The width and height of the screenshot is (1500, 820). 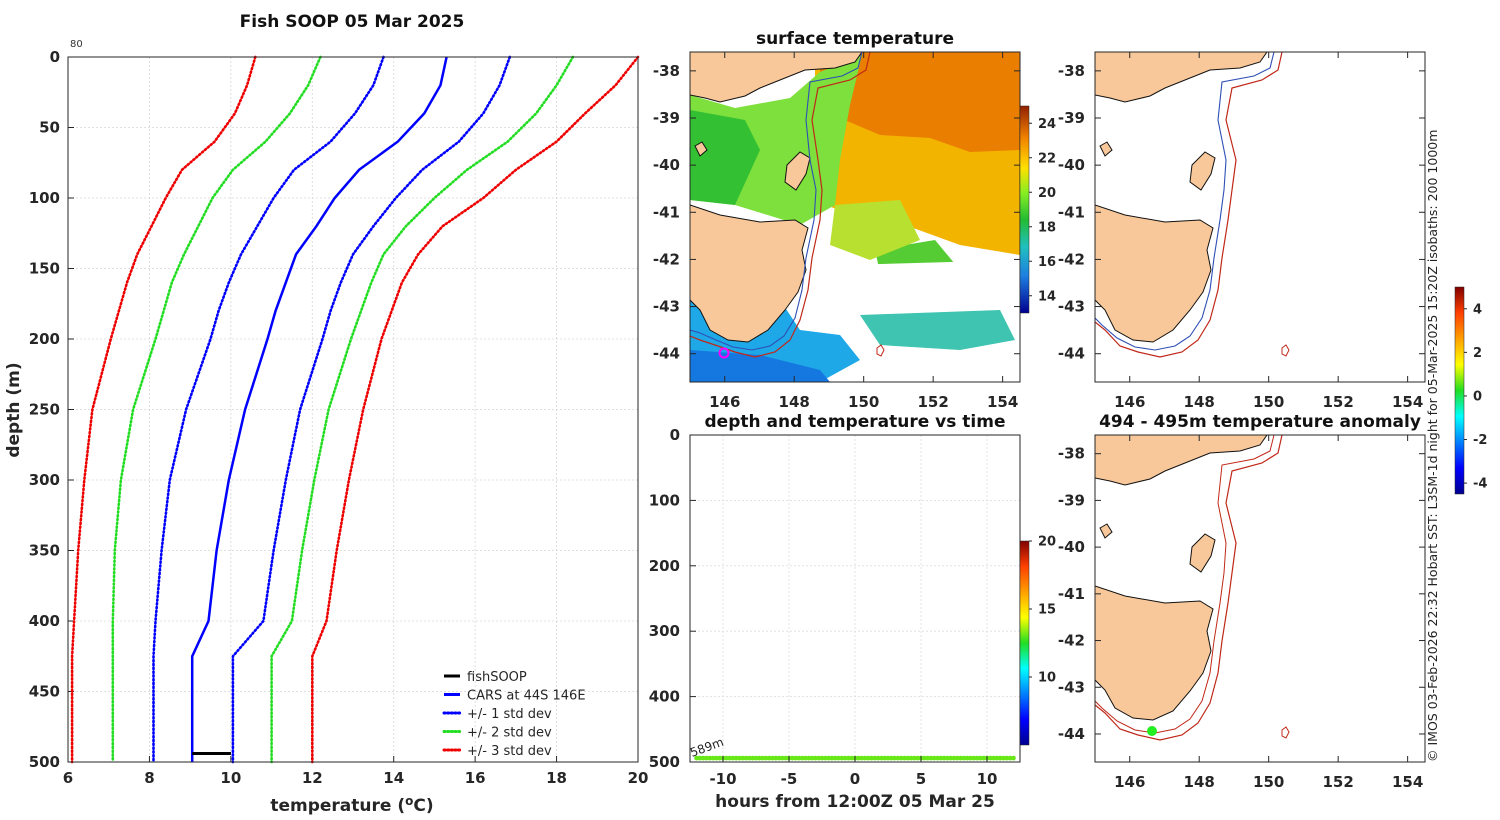 What do you see at coordinates (855, 802) in the screenshot?
I see `time-xlabel: hours from 12:00Z 05 Mar 25` at bounding box center [855, 802].